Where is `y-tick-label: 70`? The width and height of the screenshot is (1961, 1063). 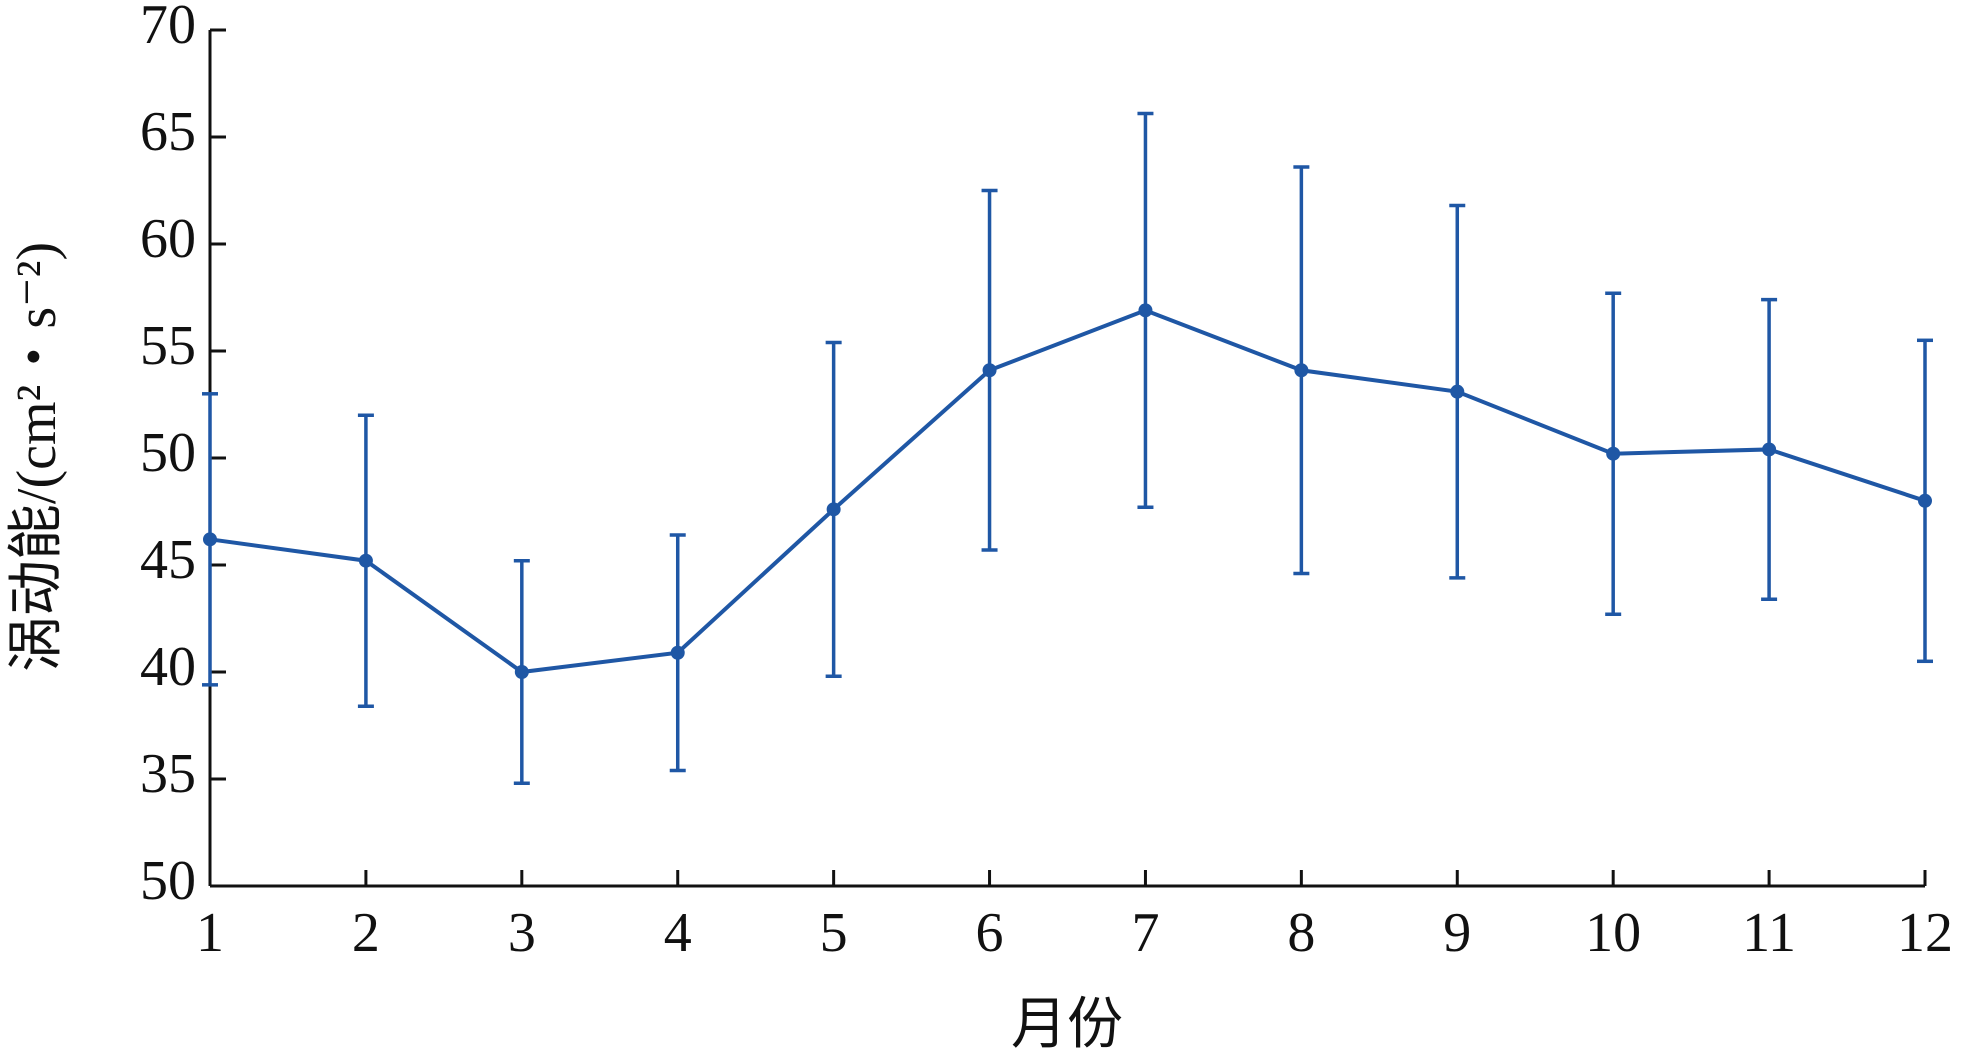
y-tick-label: 70 is located at coordinates (168, 28).